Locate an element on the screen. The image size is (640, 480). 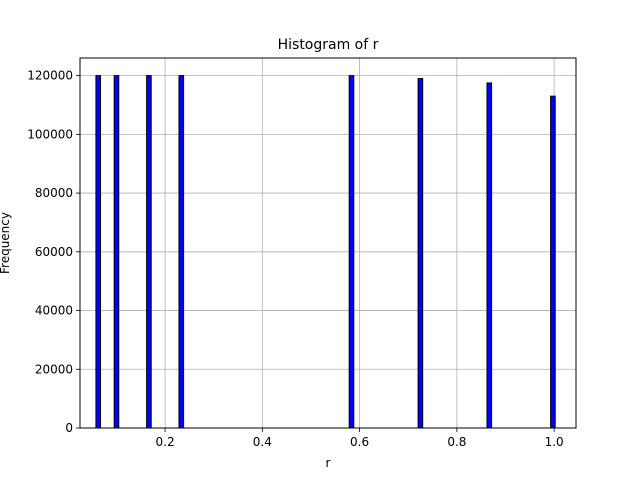
x-tick-label: 0.8 is located at coordinates (456, 442).